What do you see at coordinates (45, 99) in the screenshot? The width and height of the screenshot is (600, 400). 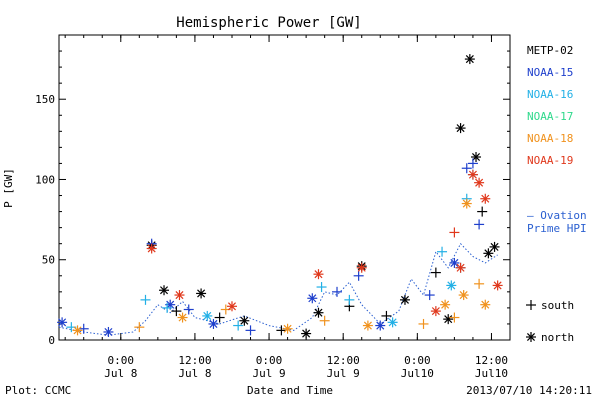 I see `y-tick-label: 150` at bounding box center [45, 99].